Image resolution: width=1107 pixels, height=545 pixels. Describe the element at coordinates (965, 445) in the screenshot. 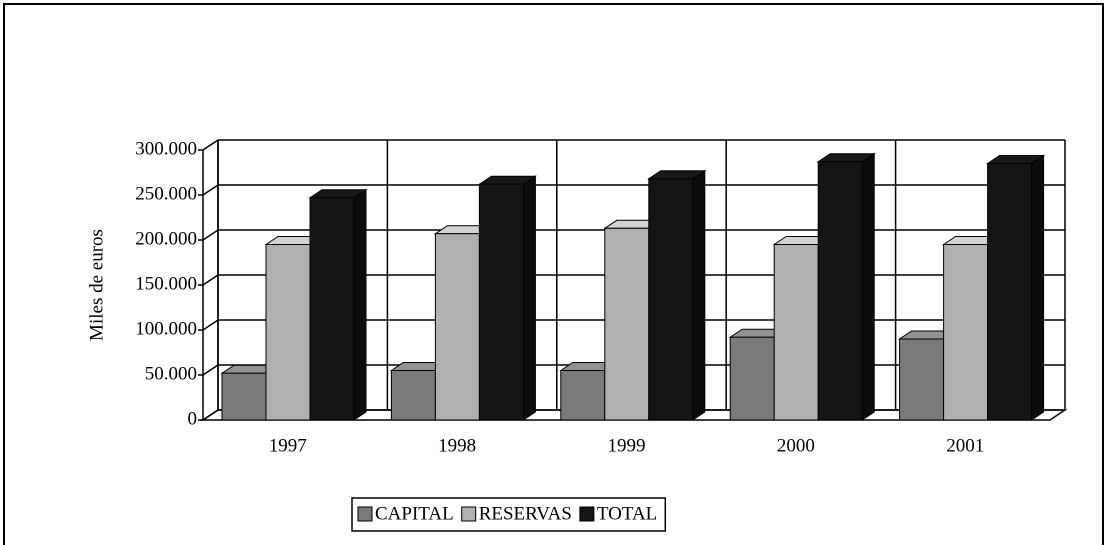

I see `x-tick-label: 2001` at that location.